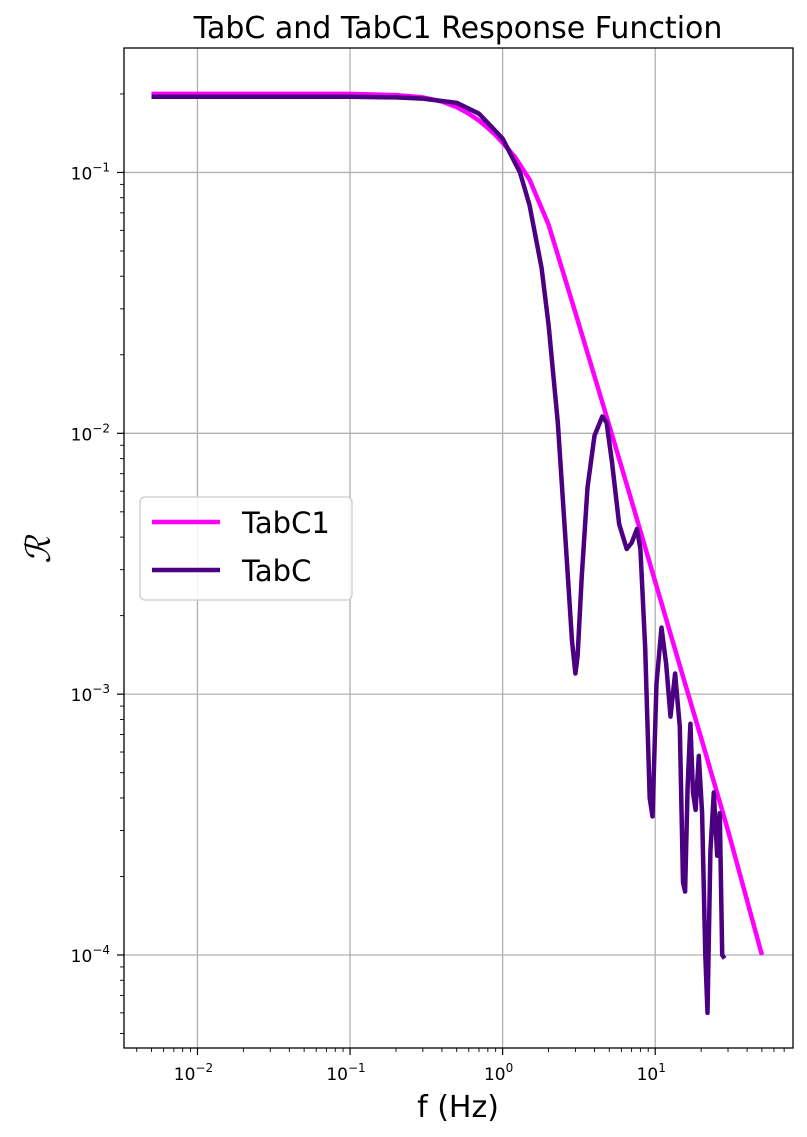 This screenshot has height=1137, width=807. What do you see at coordinates (458, 1107) in the screenshot?
I see `x-axis-label: f (Hz)` at bounding box center [458, 1107].